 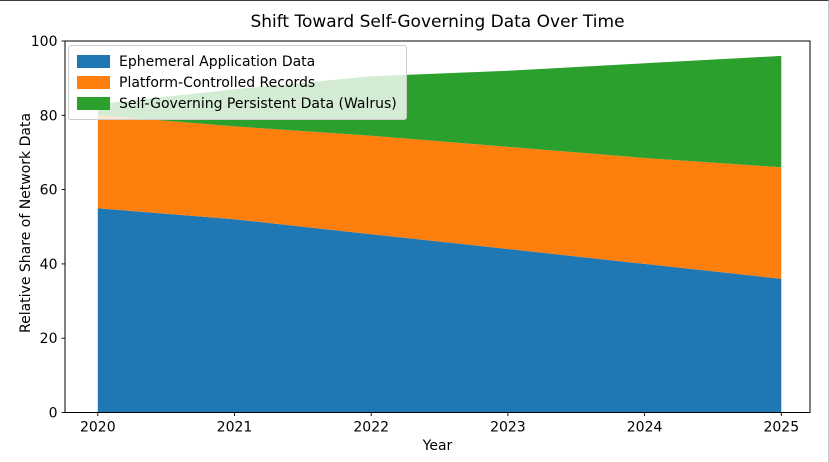 I want to click on x-tick-label: 2022, so click(x=371, y=428).